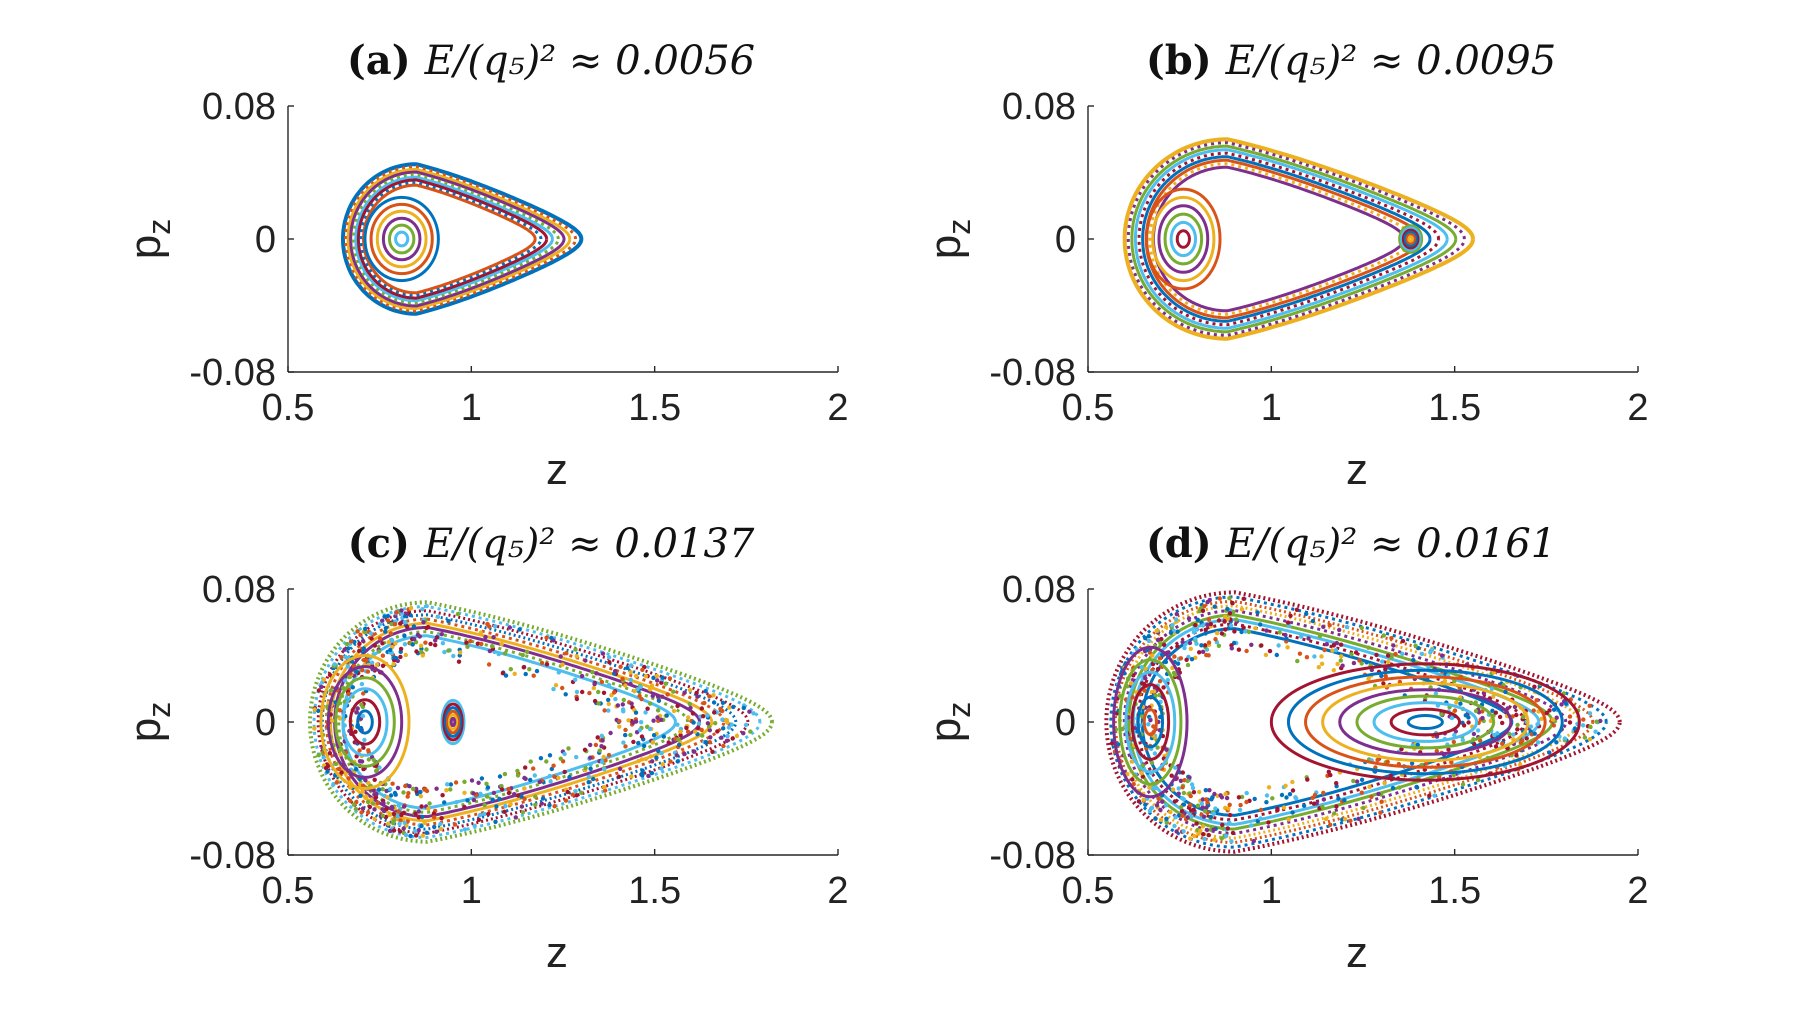 The image size is (1800, 1013). I want to click on panel-energy: E/(q₅)² ≈ 0.0161, so click(1390, 544).